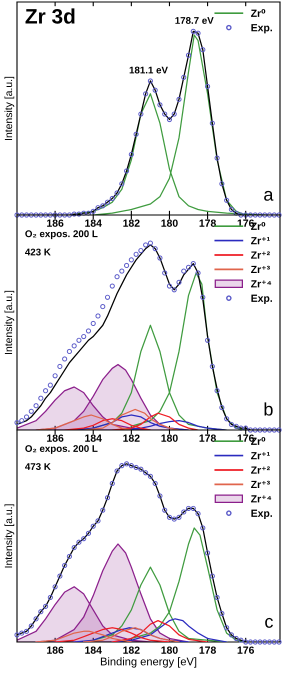 This screenshot has width=282, height=675. I want to click on annotation: b, so click(268, 409).